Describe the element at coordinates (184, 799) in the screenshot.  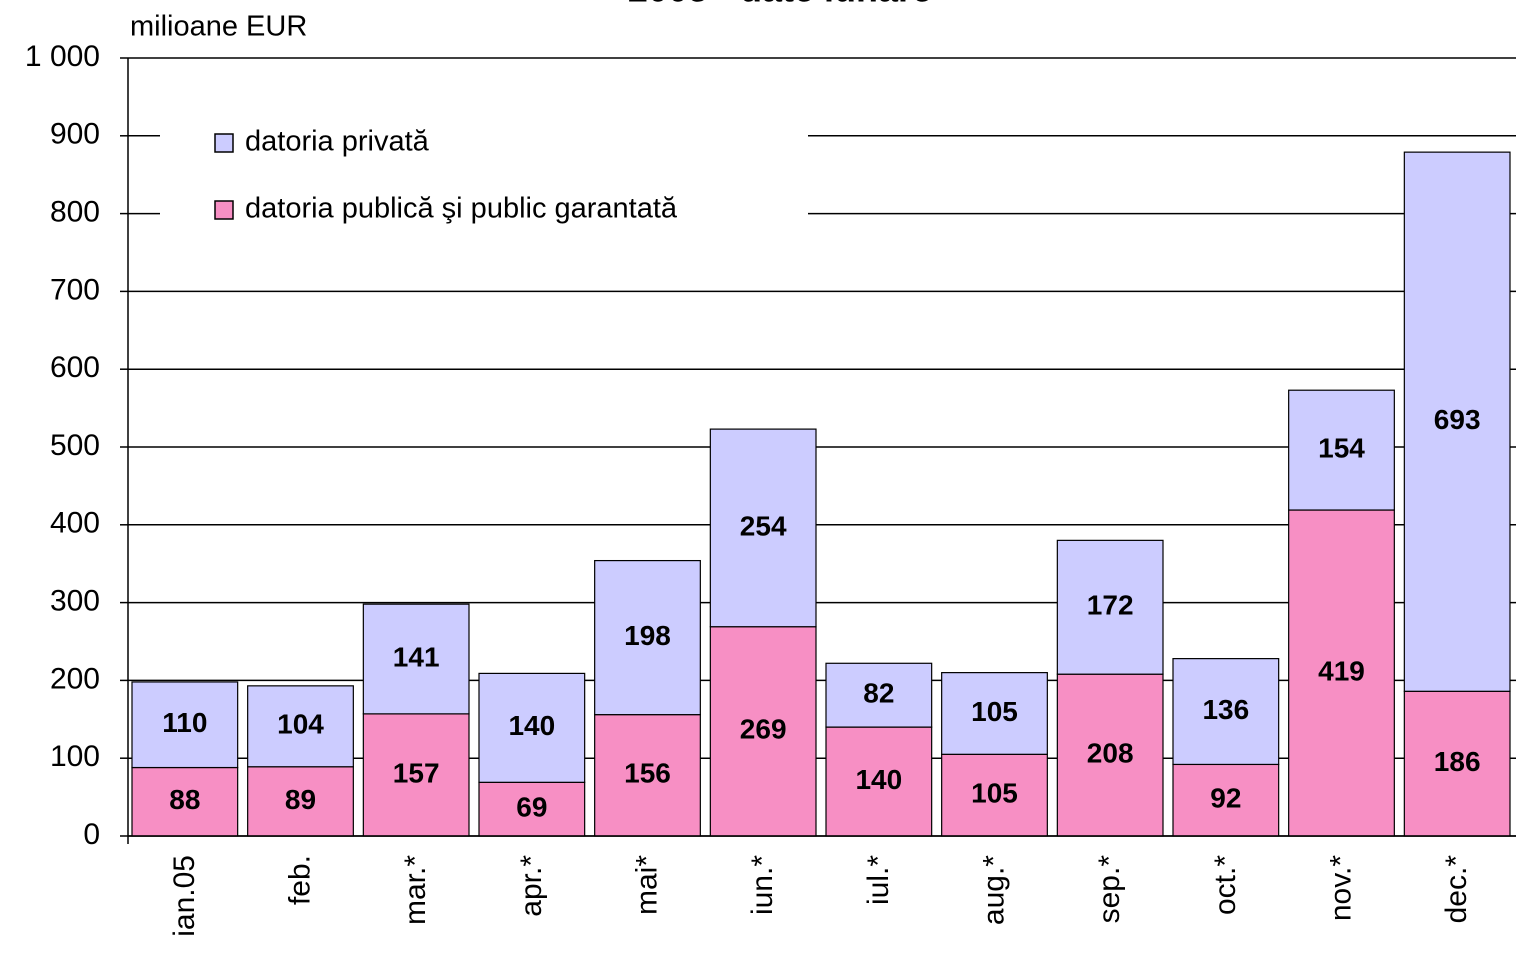
I see `value-label: 88` at that location.